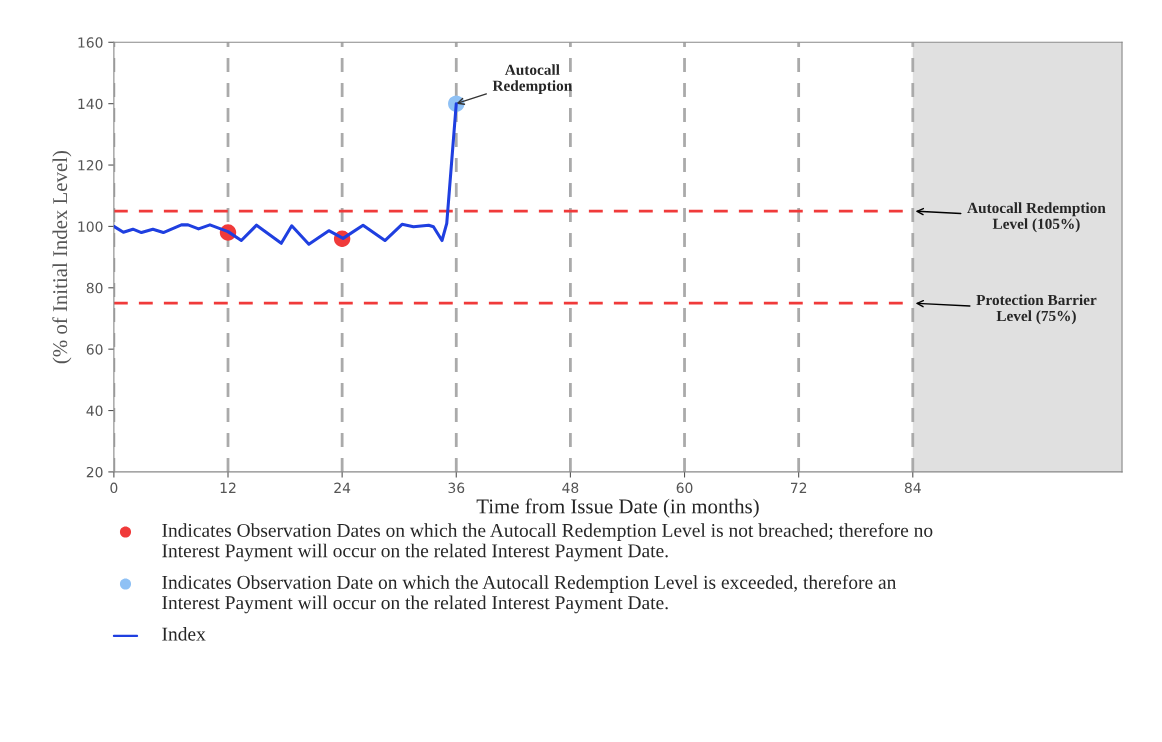 The height and width of the screenshot is (742, 1162). What do you see at coordinates (90, 104) in the screenshot?
I see `y-tick-label: 140` at bounding box center [90, 104].